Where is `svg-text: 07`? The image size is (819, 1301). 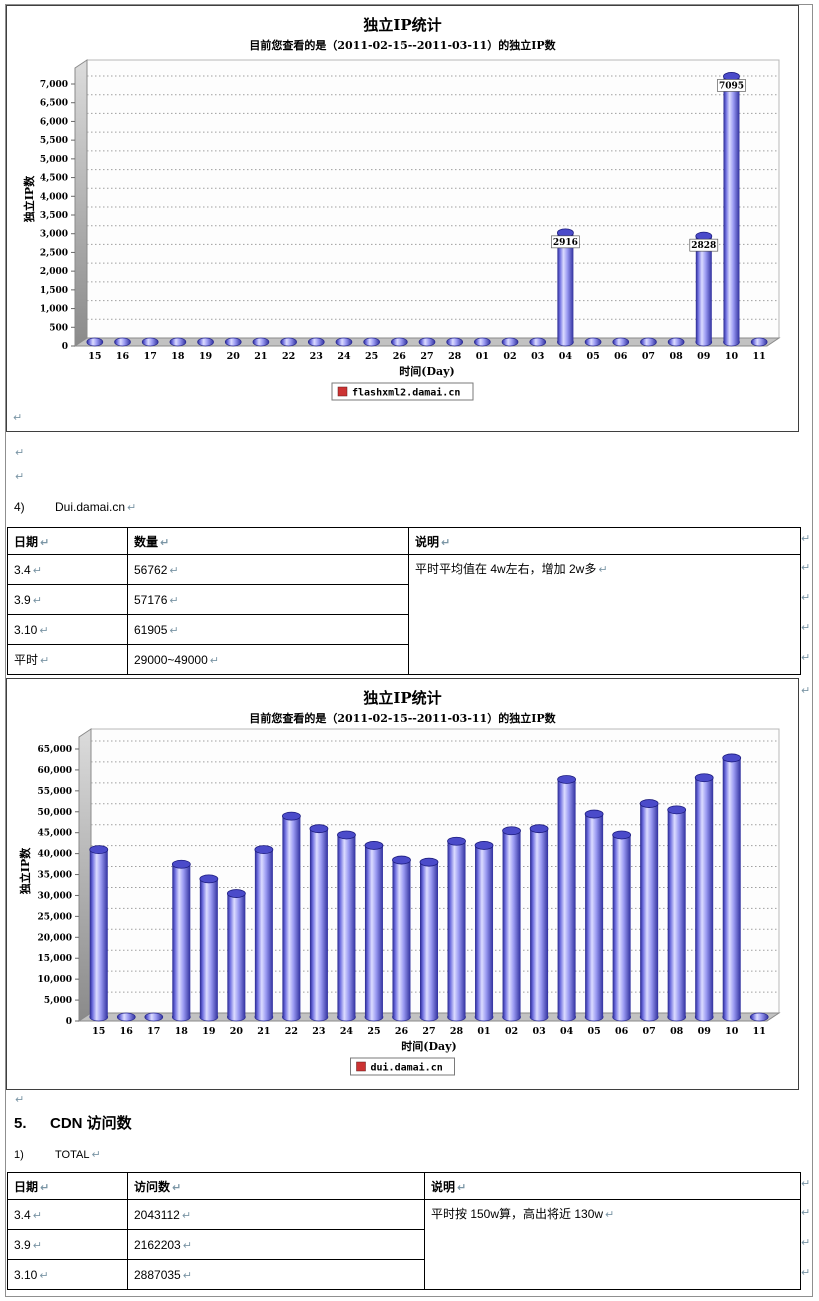
svg-text: 07 is located at coordinates (649, 1031).